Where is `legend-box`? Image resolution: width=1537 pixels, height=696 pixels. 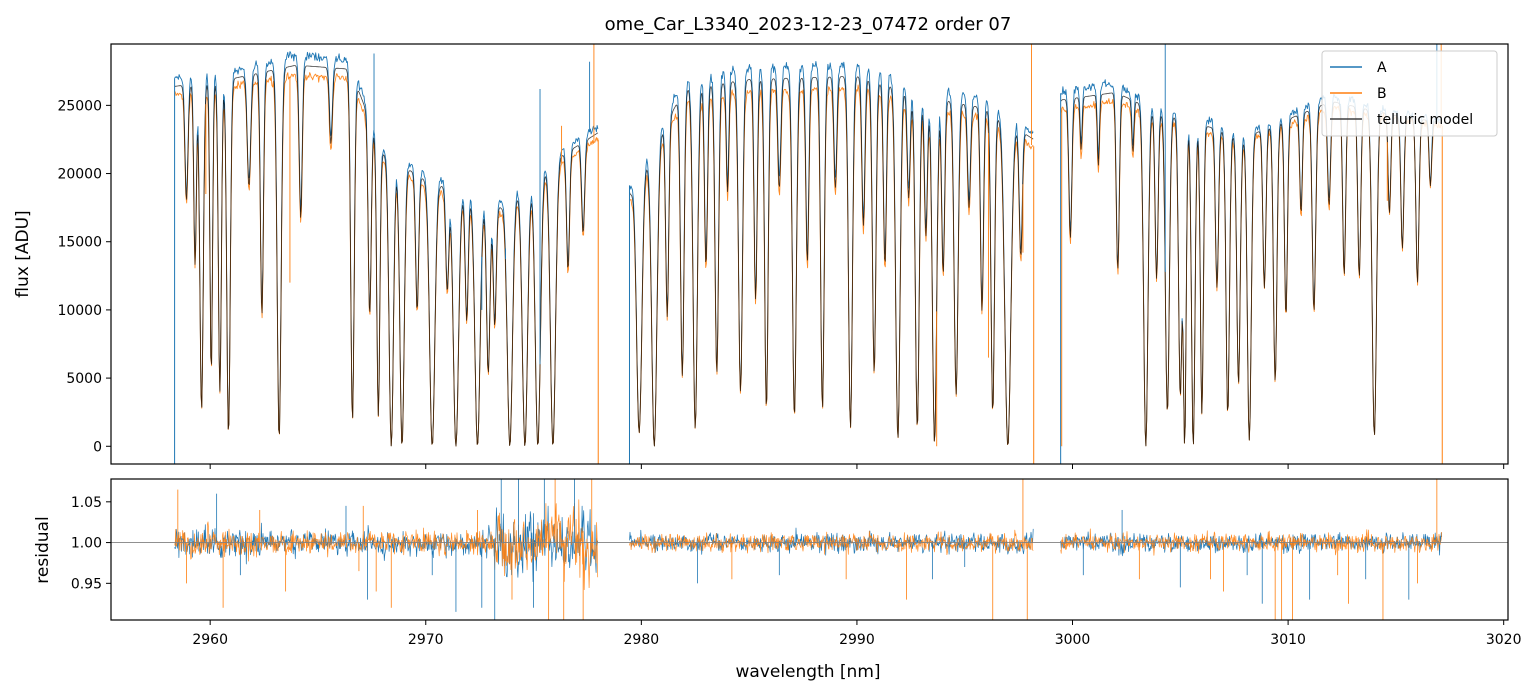
legend-box is located at coordinates (1409, 93).